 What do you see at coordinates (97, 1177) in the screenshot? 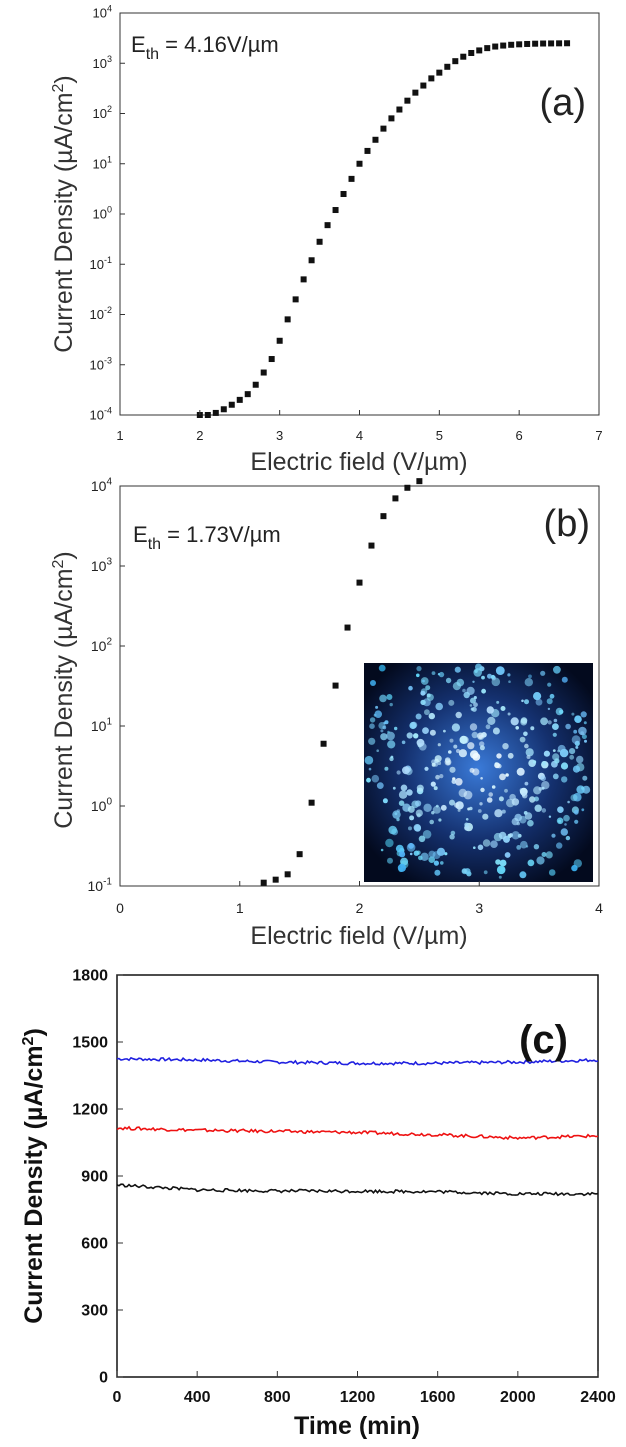
I see `panel-c-yticks: 0 300 600 900 1200 1500 1800` at bounding box center [97, 1177].